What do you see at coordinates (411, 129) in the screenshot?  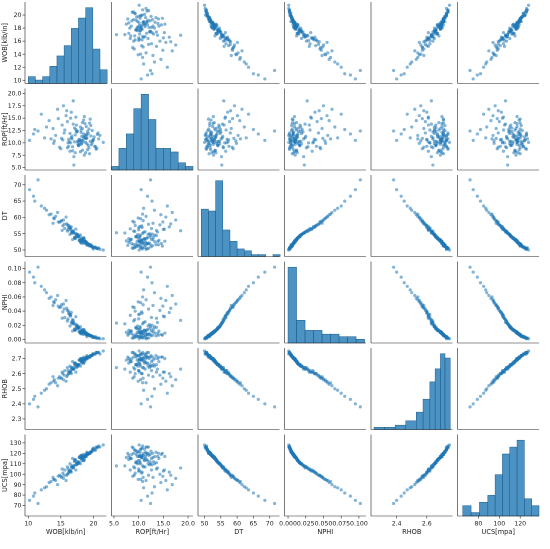 I see `panel-ROP-vs-RHOB` at bounding box center [411, 129].